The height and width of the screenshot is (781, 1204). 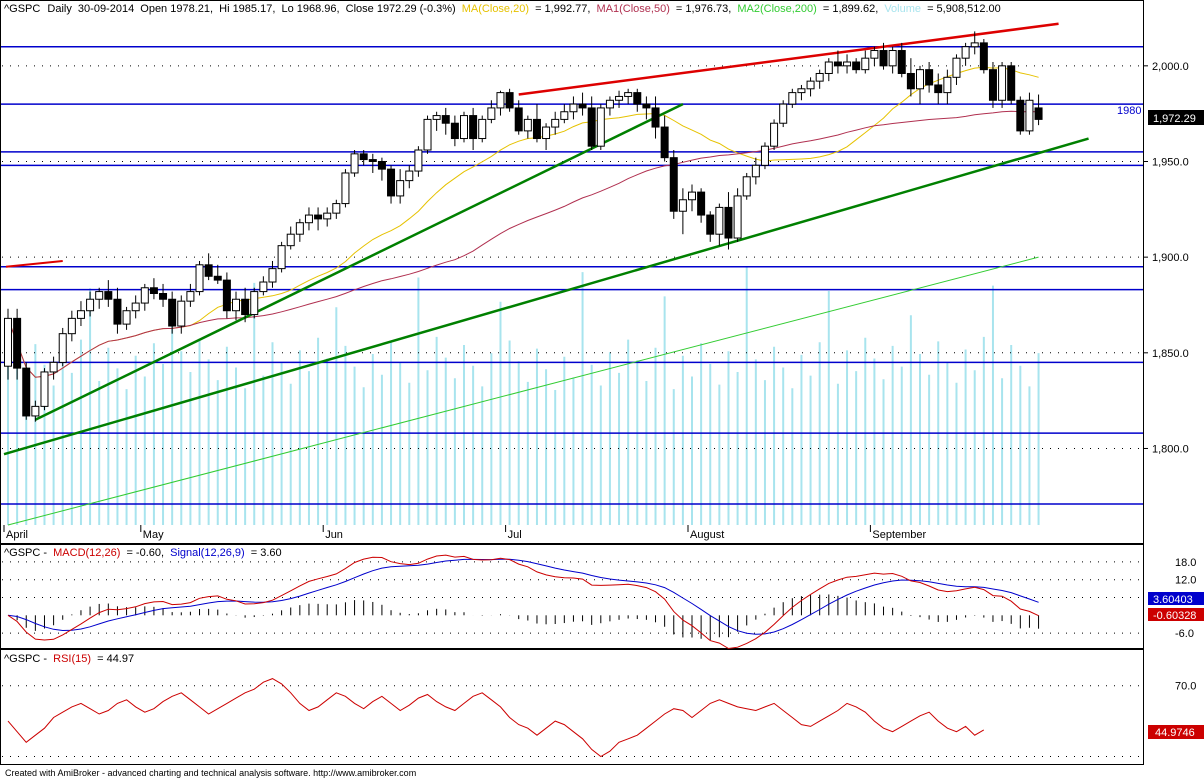 What do you see at coordinates (1185, 581) in the screenshot?
I see `macd-tick-label: 12.0` at bounding box center [1185, 581].